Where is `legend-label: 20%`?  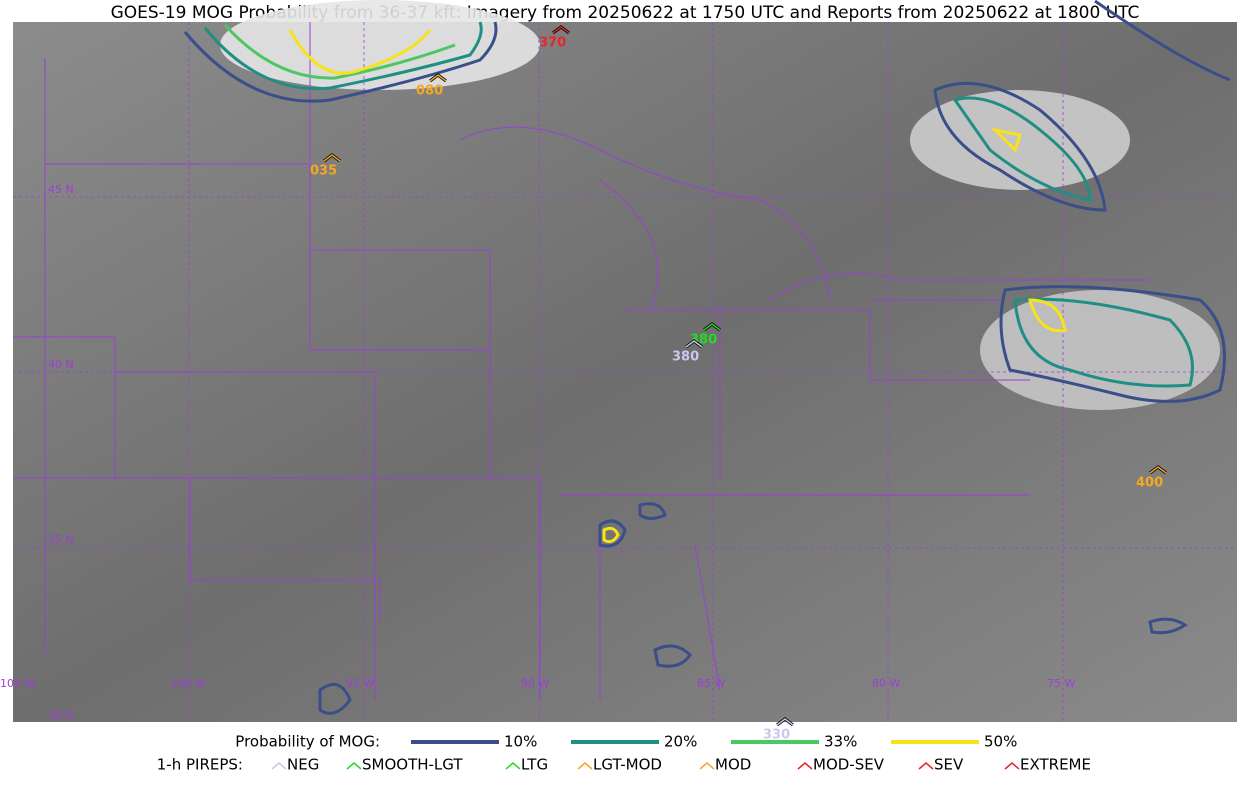
legend-label: 20% is located at coordinates (680, 742).